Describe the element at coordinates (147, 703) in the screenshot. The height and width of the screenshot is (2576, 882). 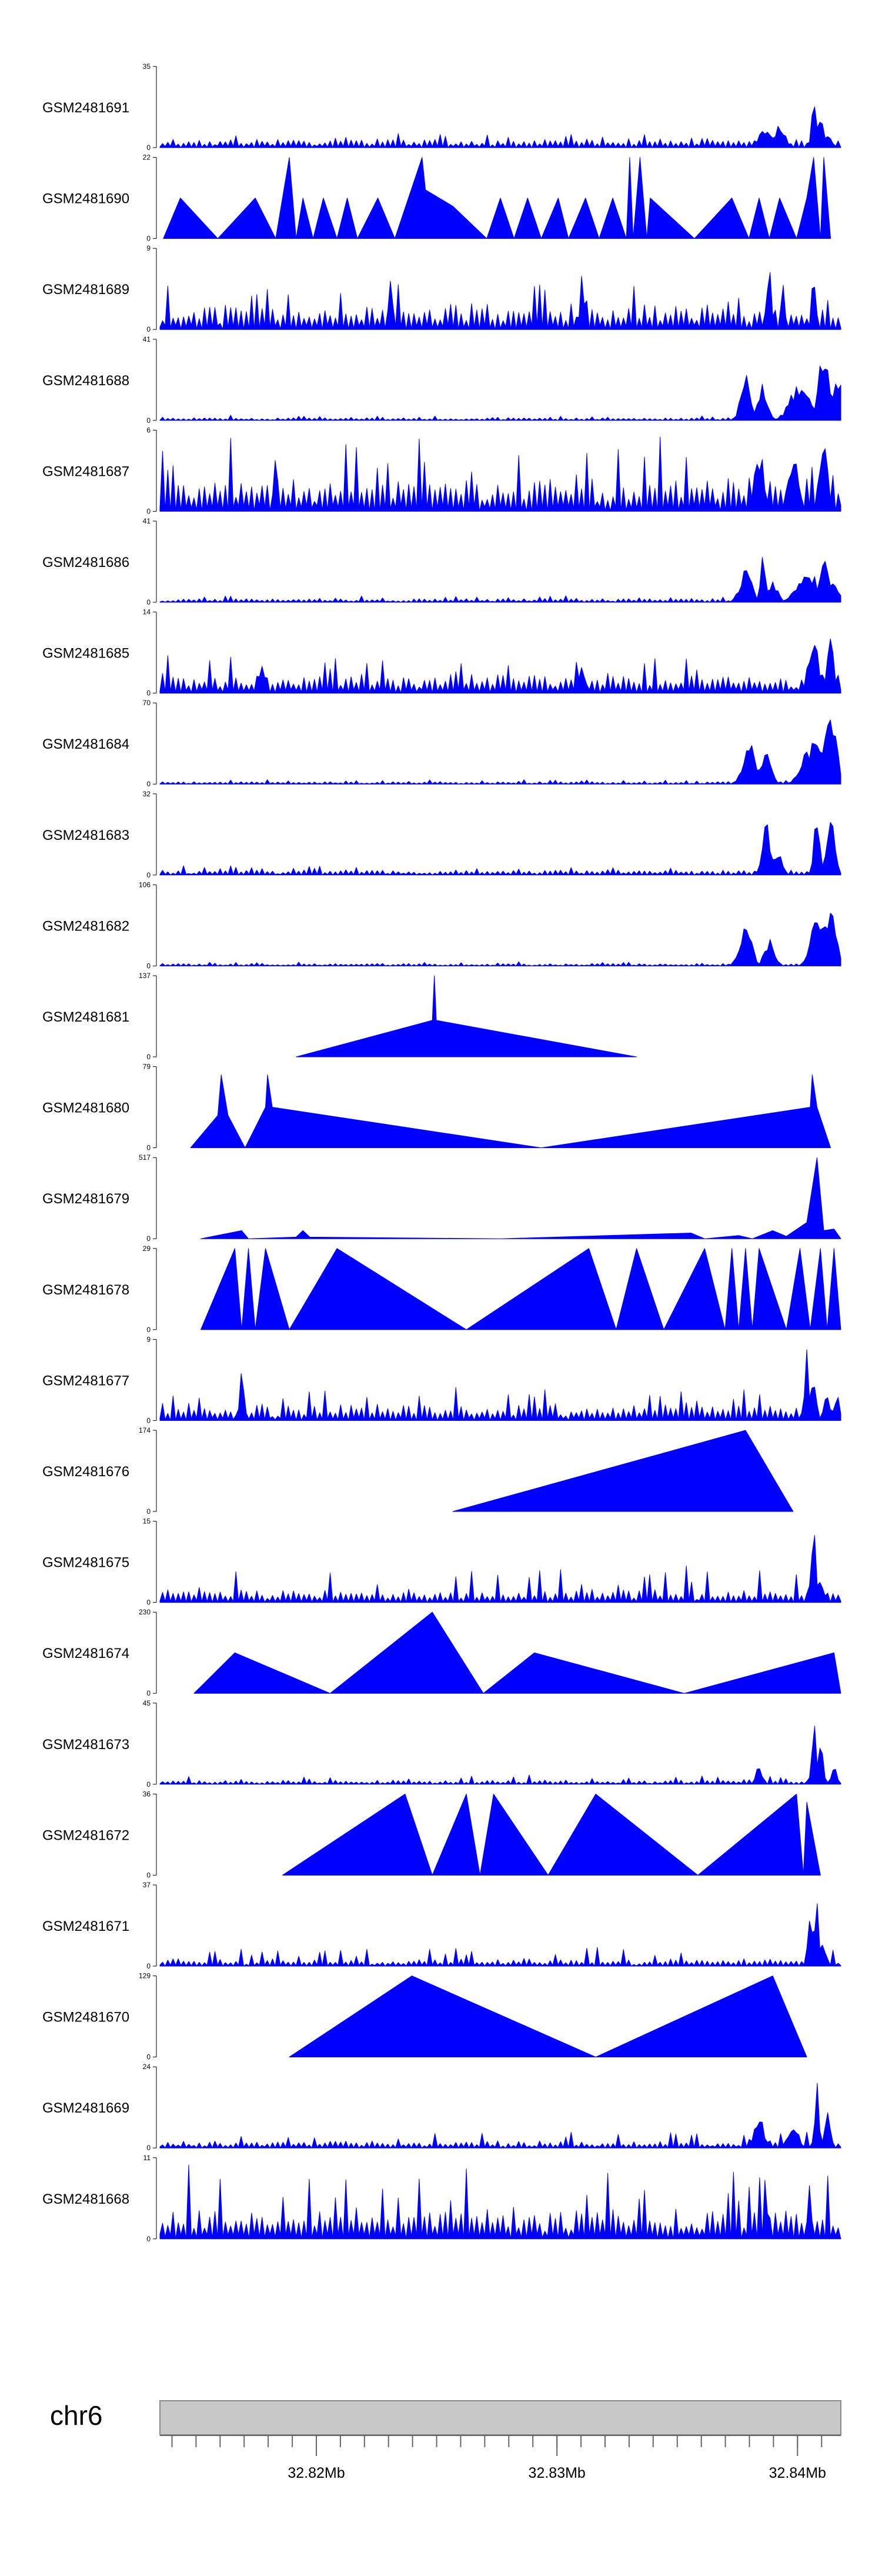
I see `y-max-label: 70` at that location.